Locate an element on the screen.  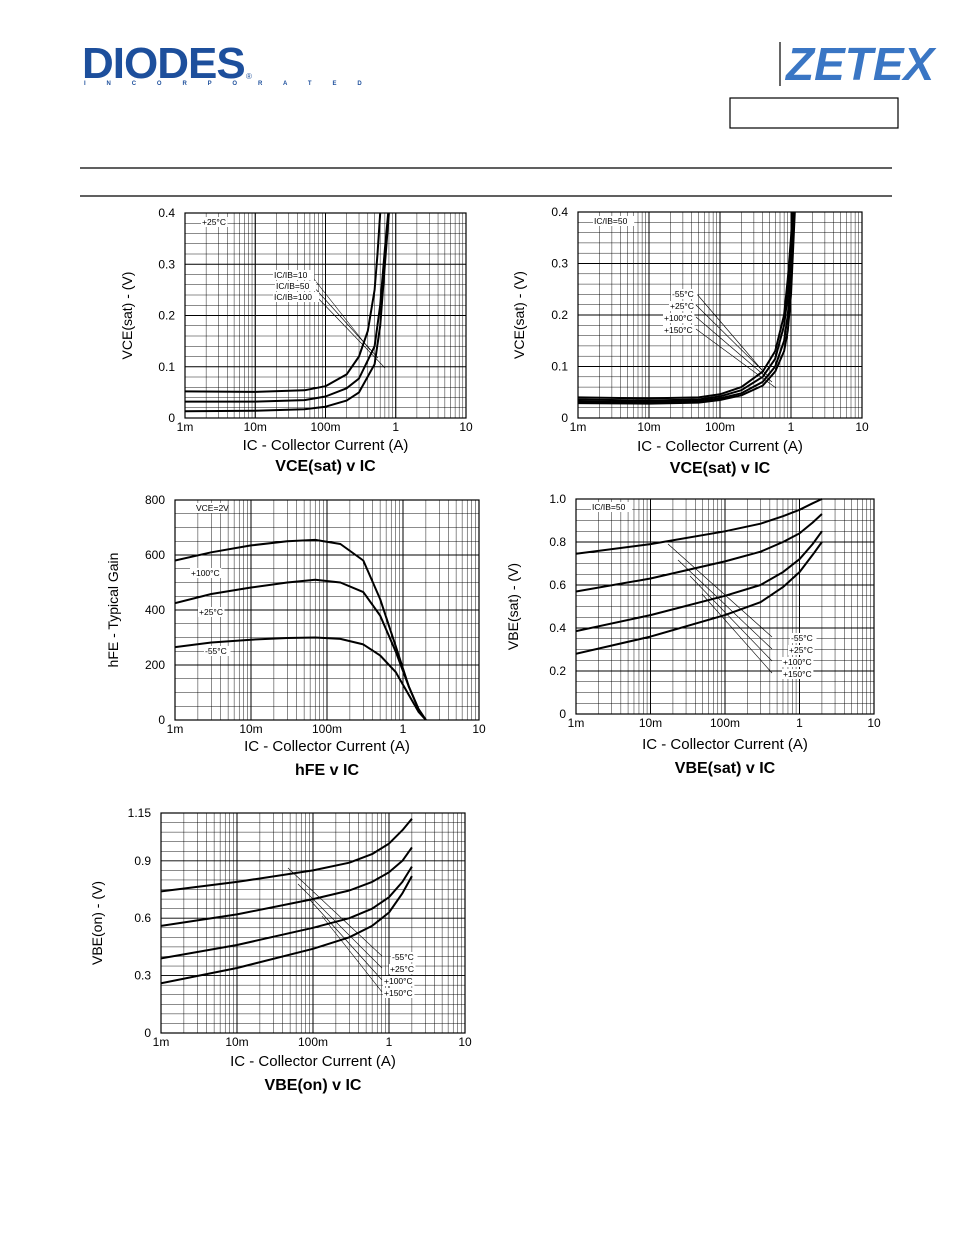
y-tick-label: 0.3 is located at coordinates (142, 976).